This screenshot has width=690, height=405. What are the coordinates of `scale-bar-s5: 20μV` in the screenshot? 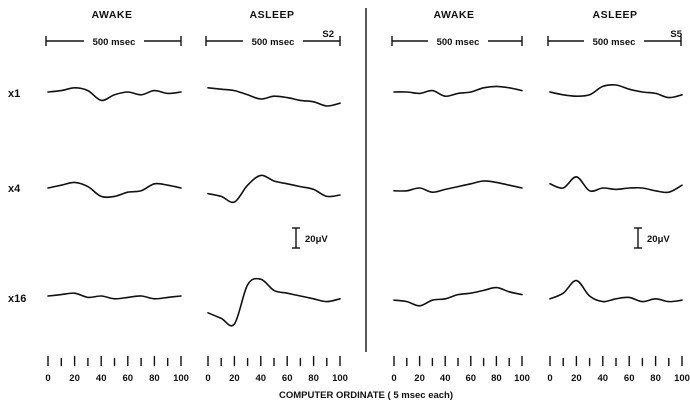 It's located at (652, 238).